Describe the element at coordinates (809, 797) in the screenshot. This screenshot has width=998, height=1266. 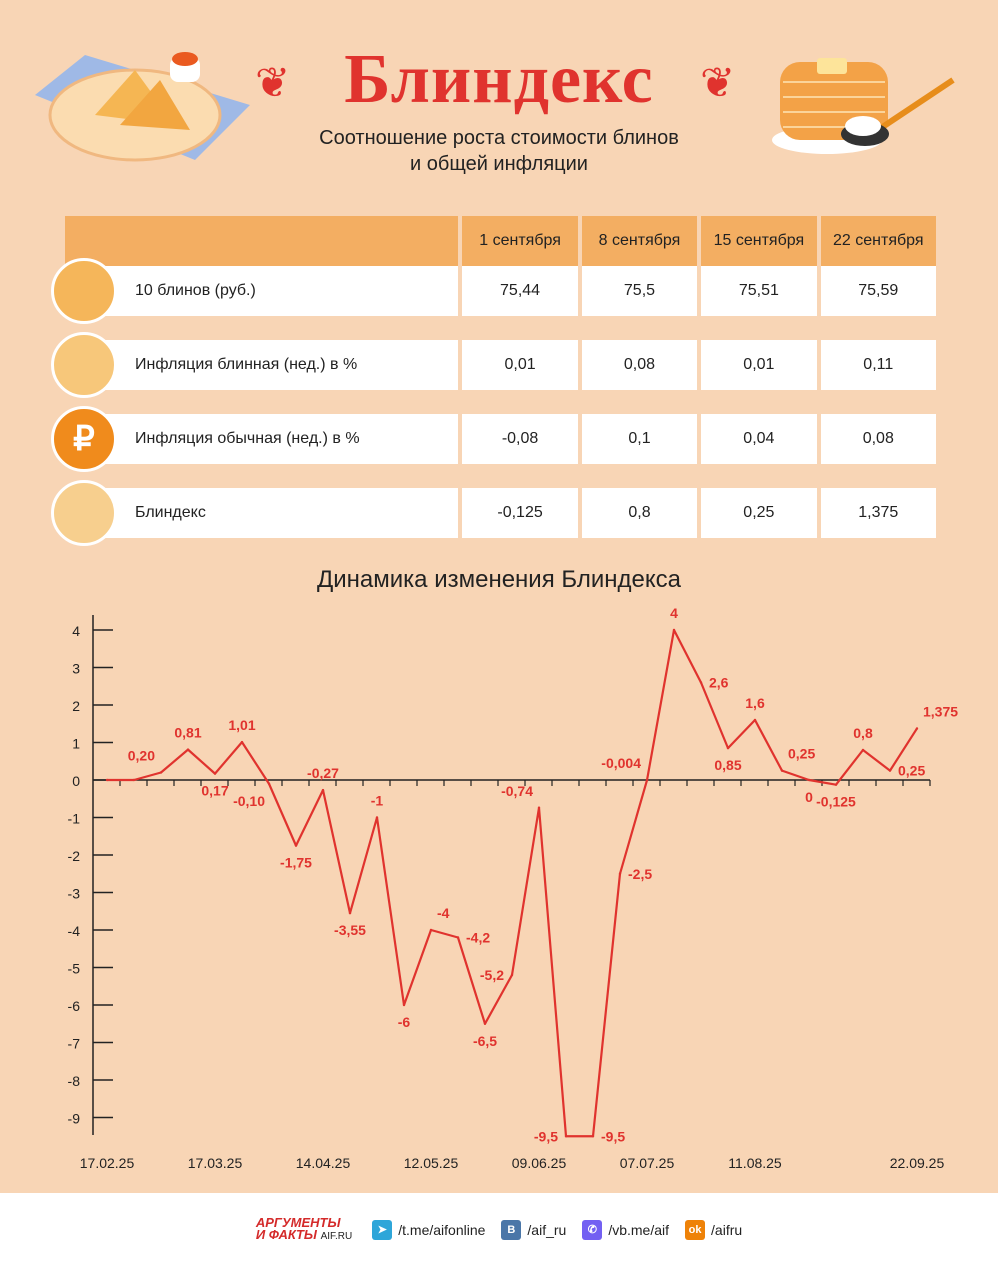
I see `data-label: 0` at that location.